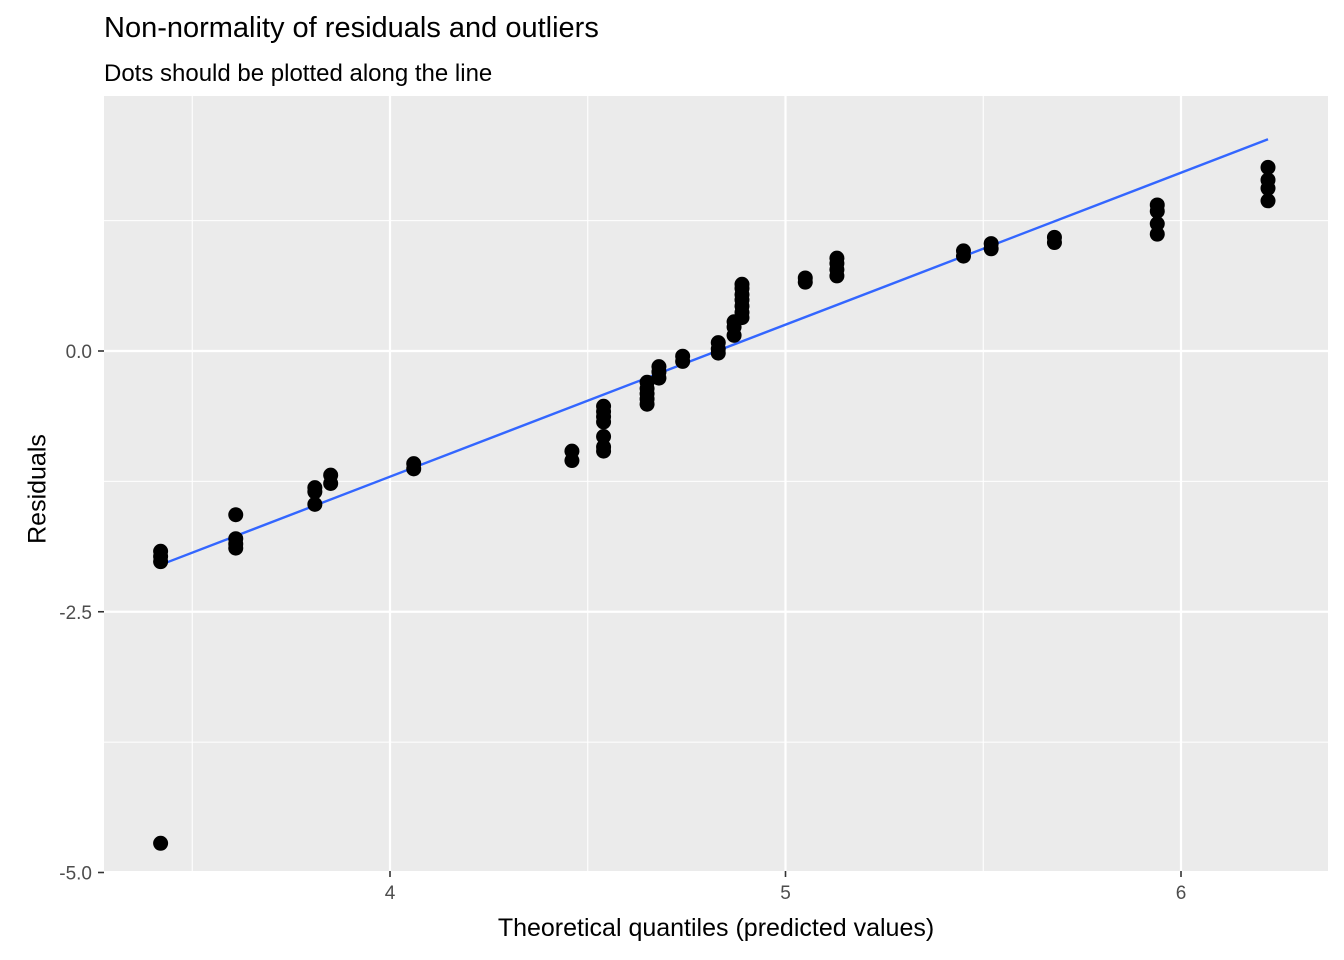 This screenshot has height=960, width=1344. What do you see at coordinates (716, 928) in the screenshot?
I see `x-axis-label: Theoretical quantiles (predicted values)` at bounding box center [716, 928].